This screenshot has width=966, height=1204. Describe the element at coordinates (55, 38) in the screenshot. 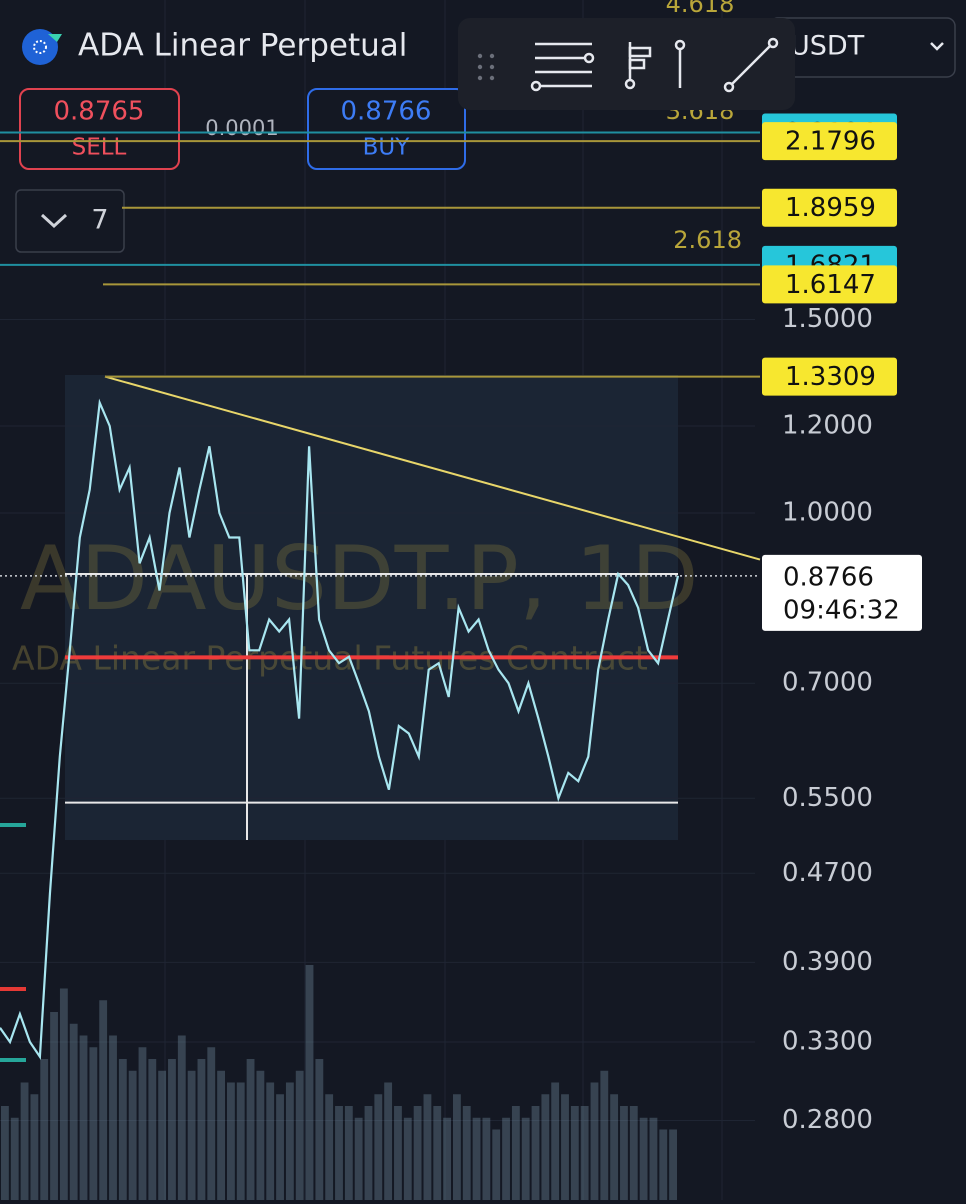

I see `logo-badge` at that location.